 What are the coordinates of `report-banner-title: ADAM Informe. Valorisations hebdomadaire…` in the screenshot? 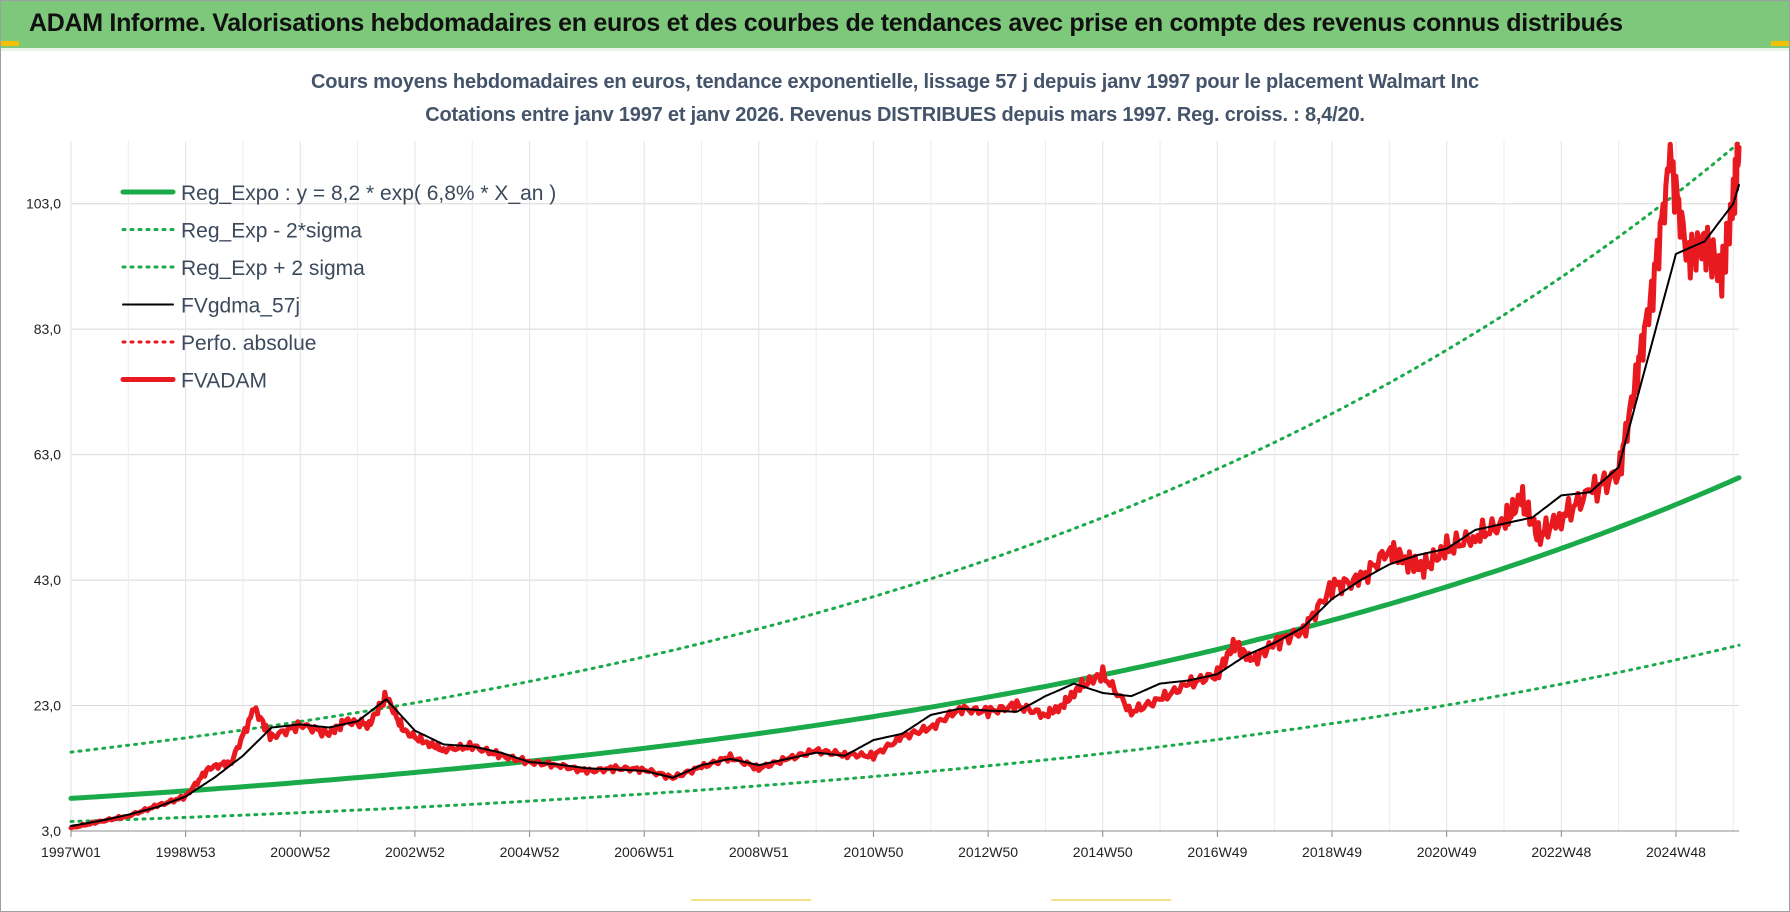 It's located at (826, 23).